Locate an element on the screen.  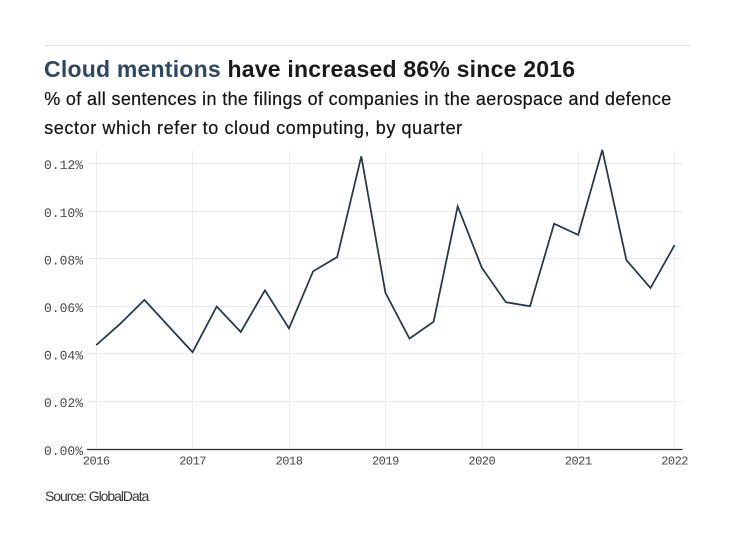
svg-text: 2021 is located at coordinates (578, 462).